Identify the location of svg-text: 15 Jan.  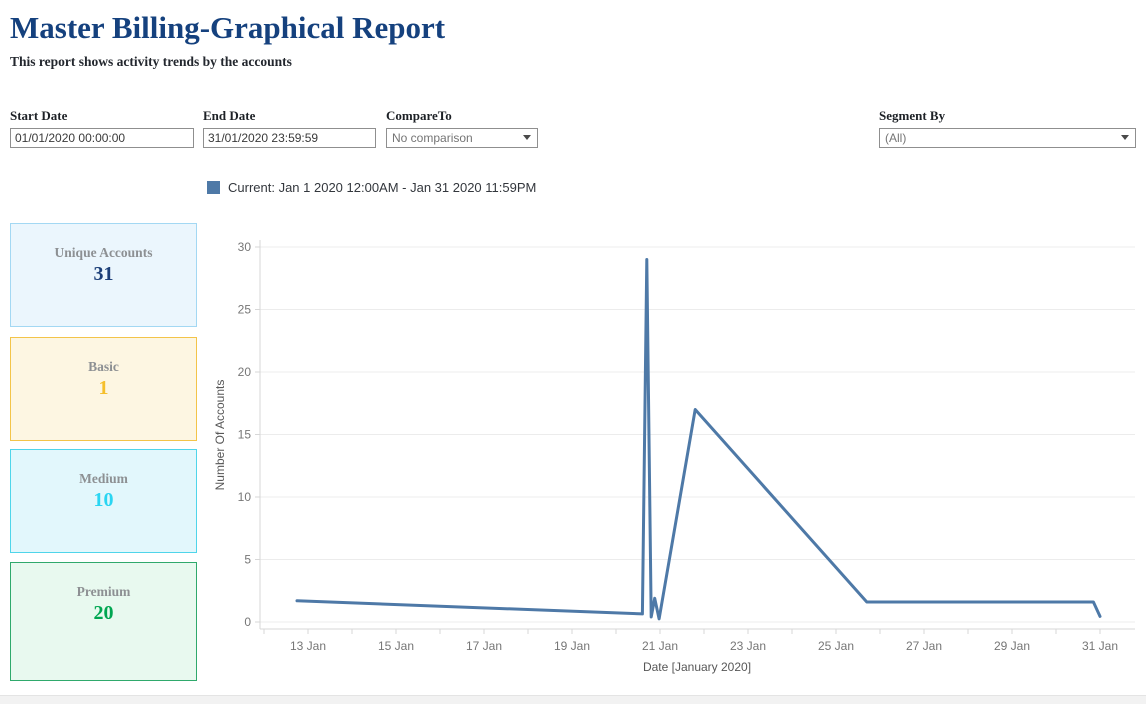
(396, 646).